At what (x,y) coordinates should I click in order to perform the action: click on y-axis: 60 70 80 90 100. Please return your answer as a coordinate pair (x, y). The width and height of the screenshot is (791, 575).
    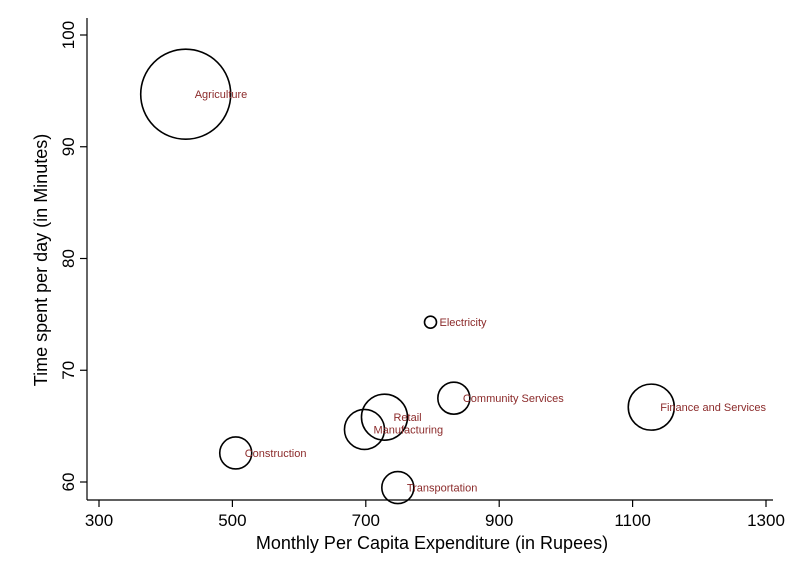
    Looking at the image, I should click on (73, 259).